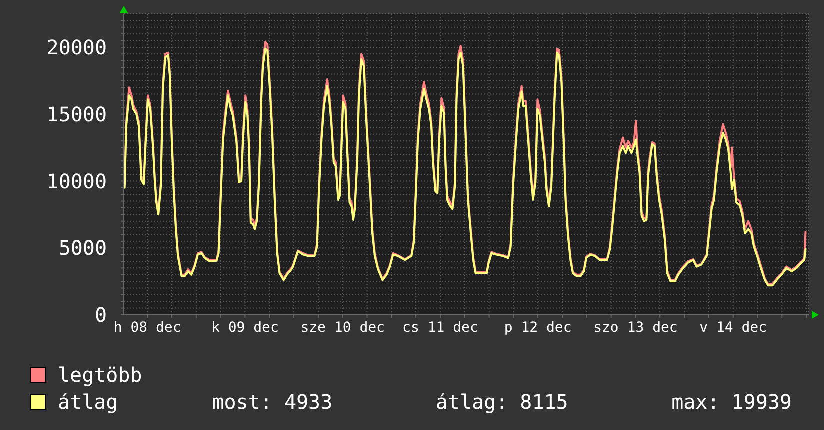  What do you see at coordinates (88, 402) in the screenshot?
I see `legend-label: átlag` at bounding box center [88, 402].